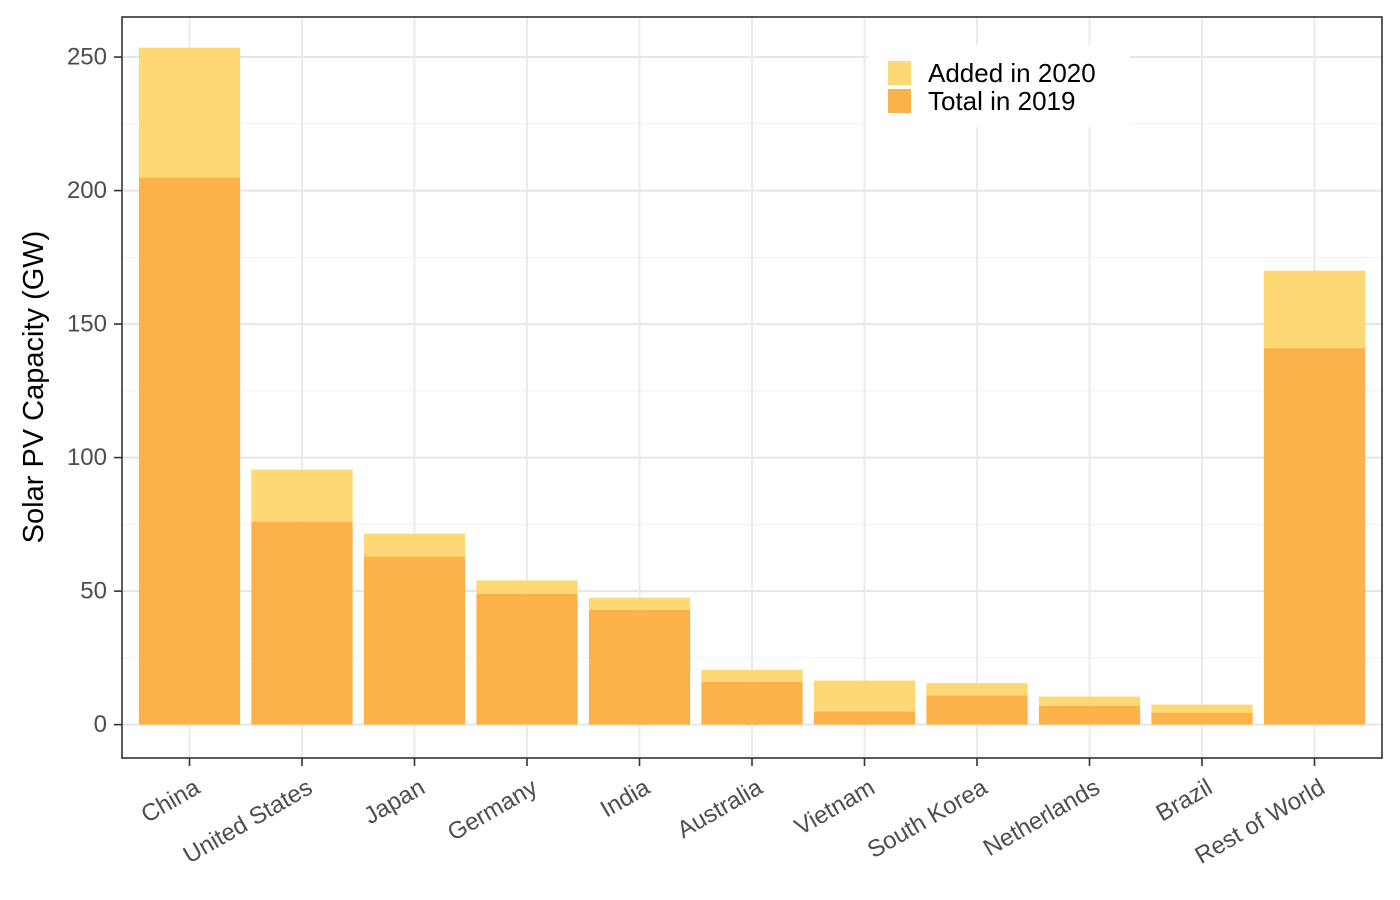 Image resolution: width=1400 pixels, height=900 pixels. I want to click on legend-label: Total in 2019, so click(1001, 101).